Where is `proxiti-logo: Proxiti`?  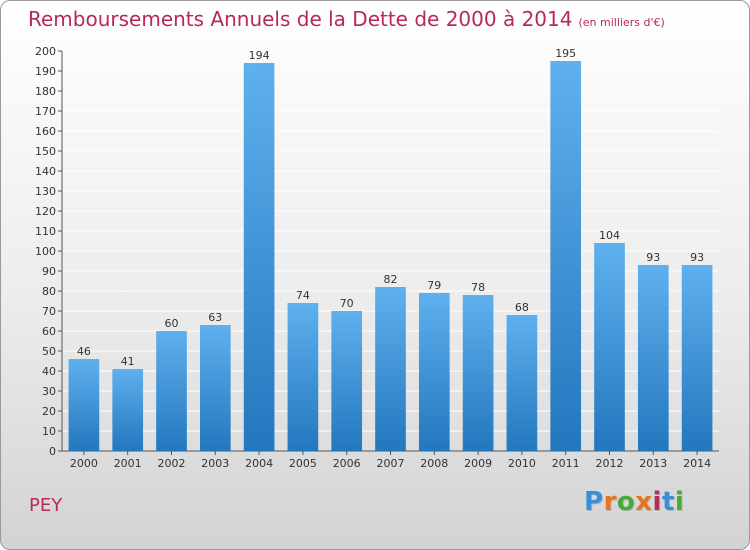 proxiti-logo: Proxiti is located at coordinates (634, 502).